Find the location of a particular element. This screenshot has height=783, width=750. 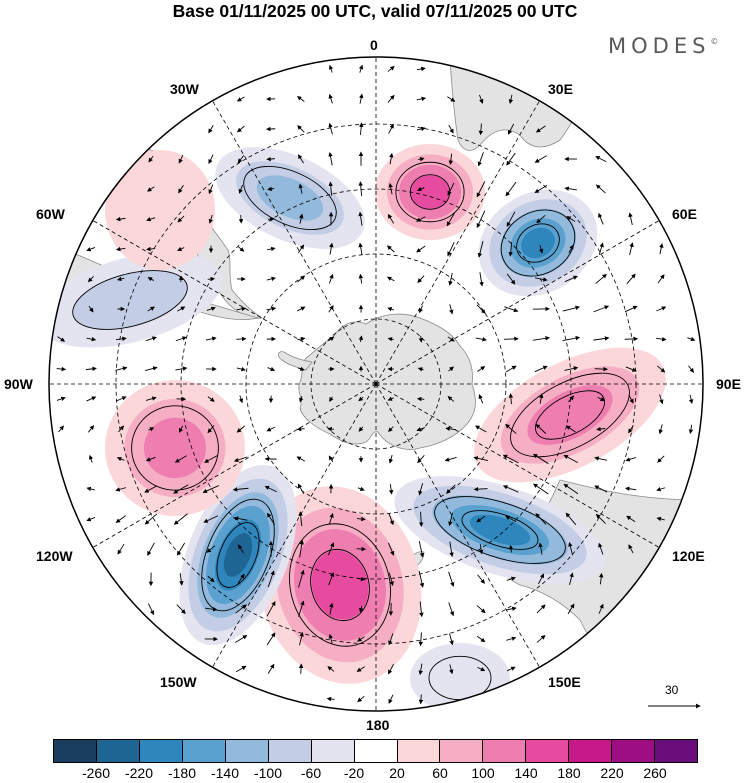

colorbar-tick-label: 60 is located at coordinates (440, 773).